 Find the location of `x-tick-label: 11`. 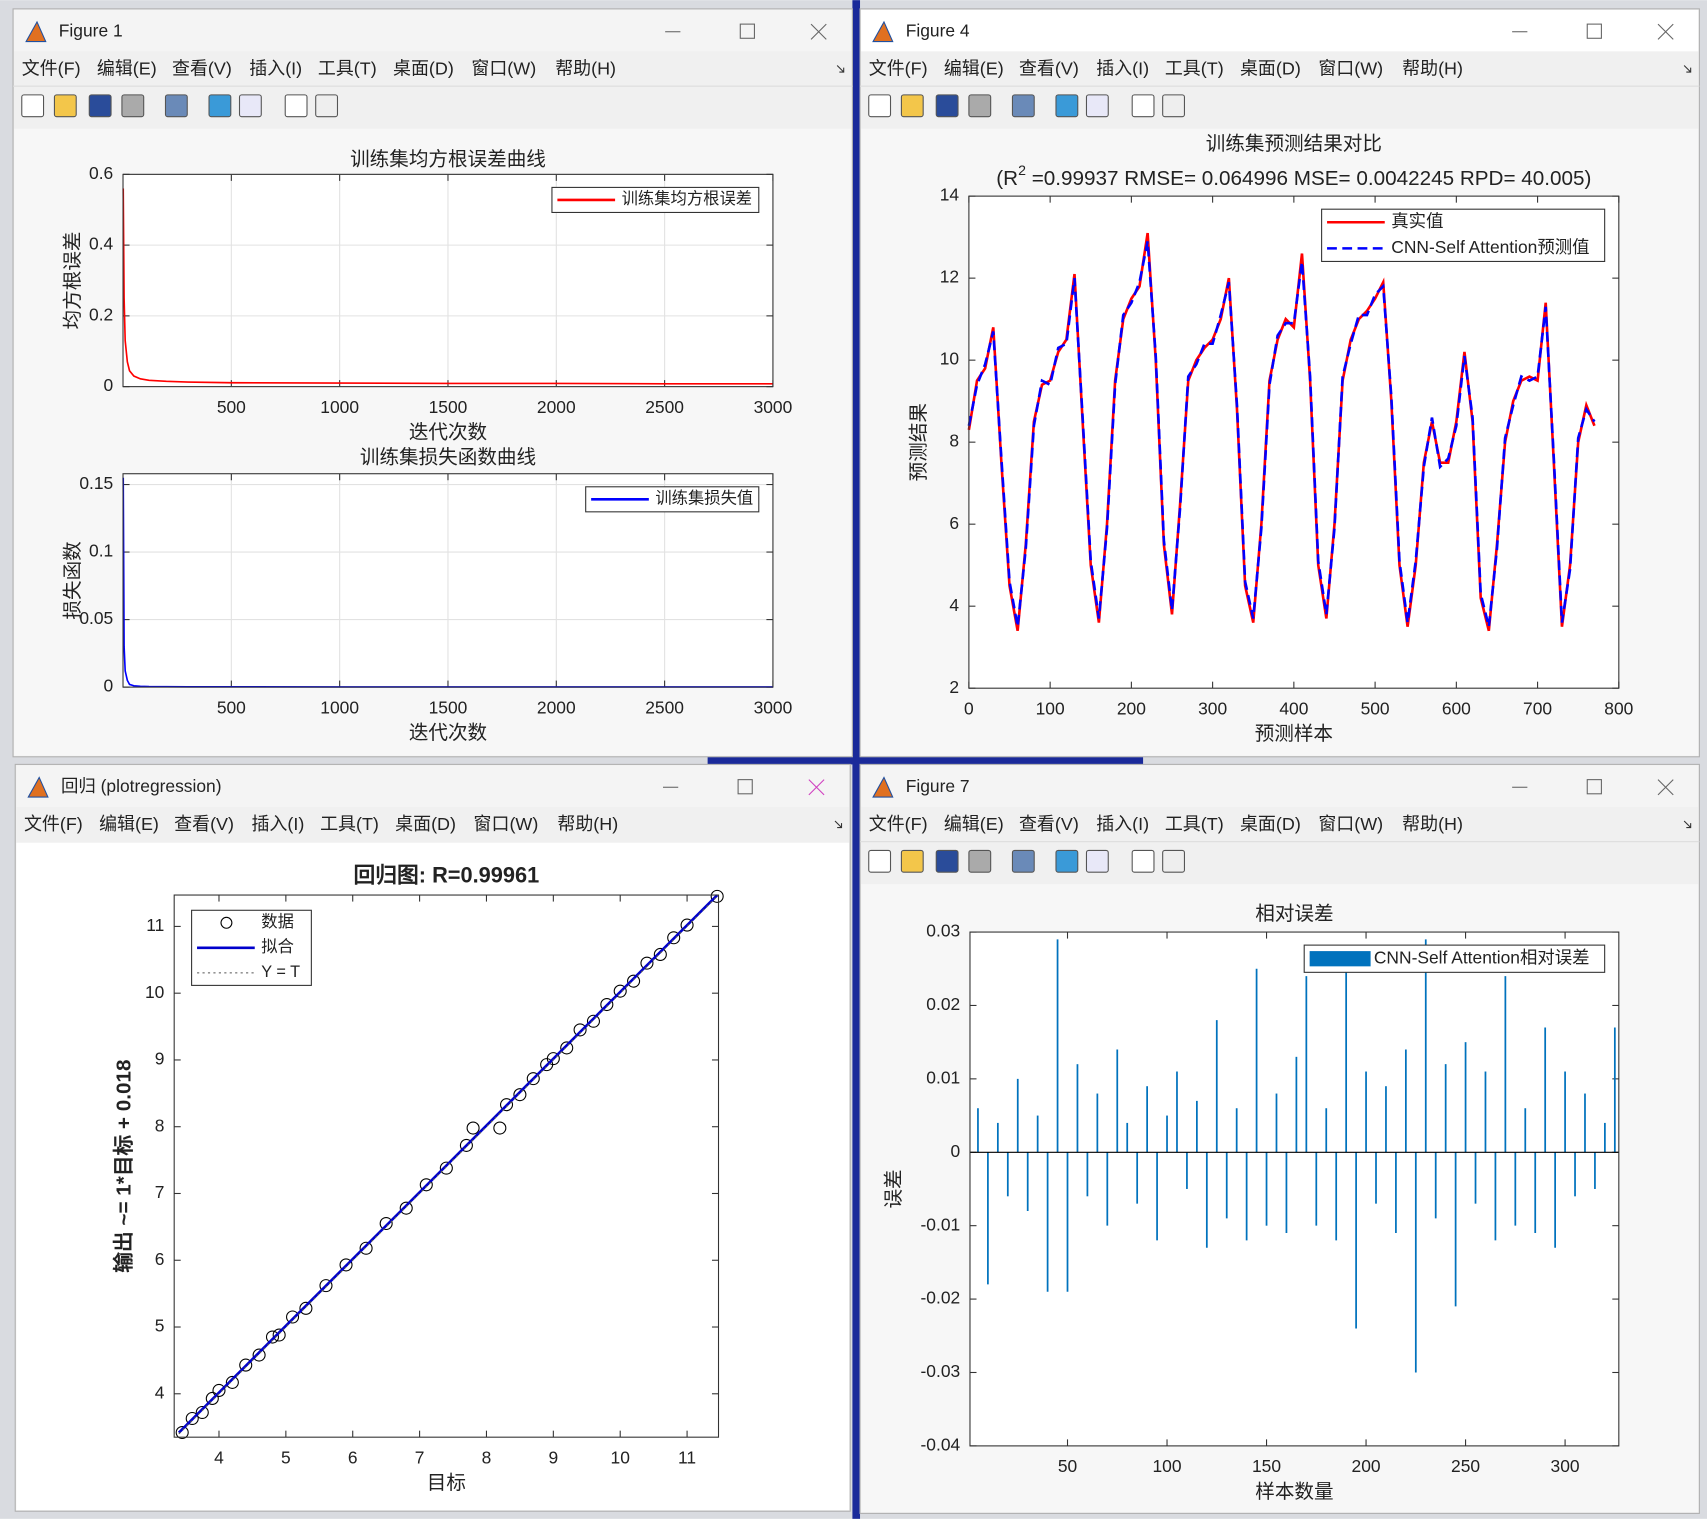

x-tick-label: 11 is located at coordinates (687, 1458).